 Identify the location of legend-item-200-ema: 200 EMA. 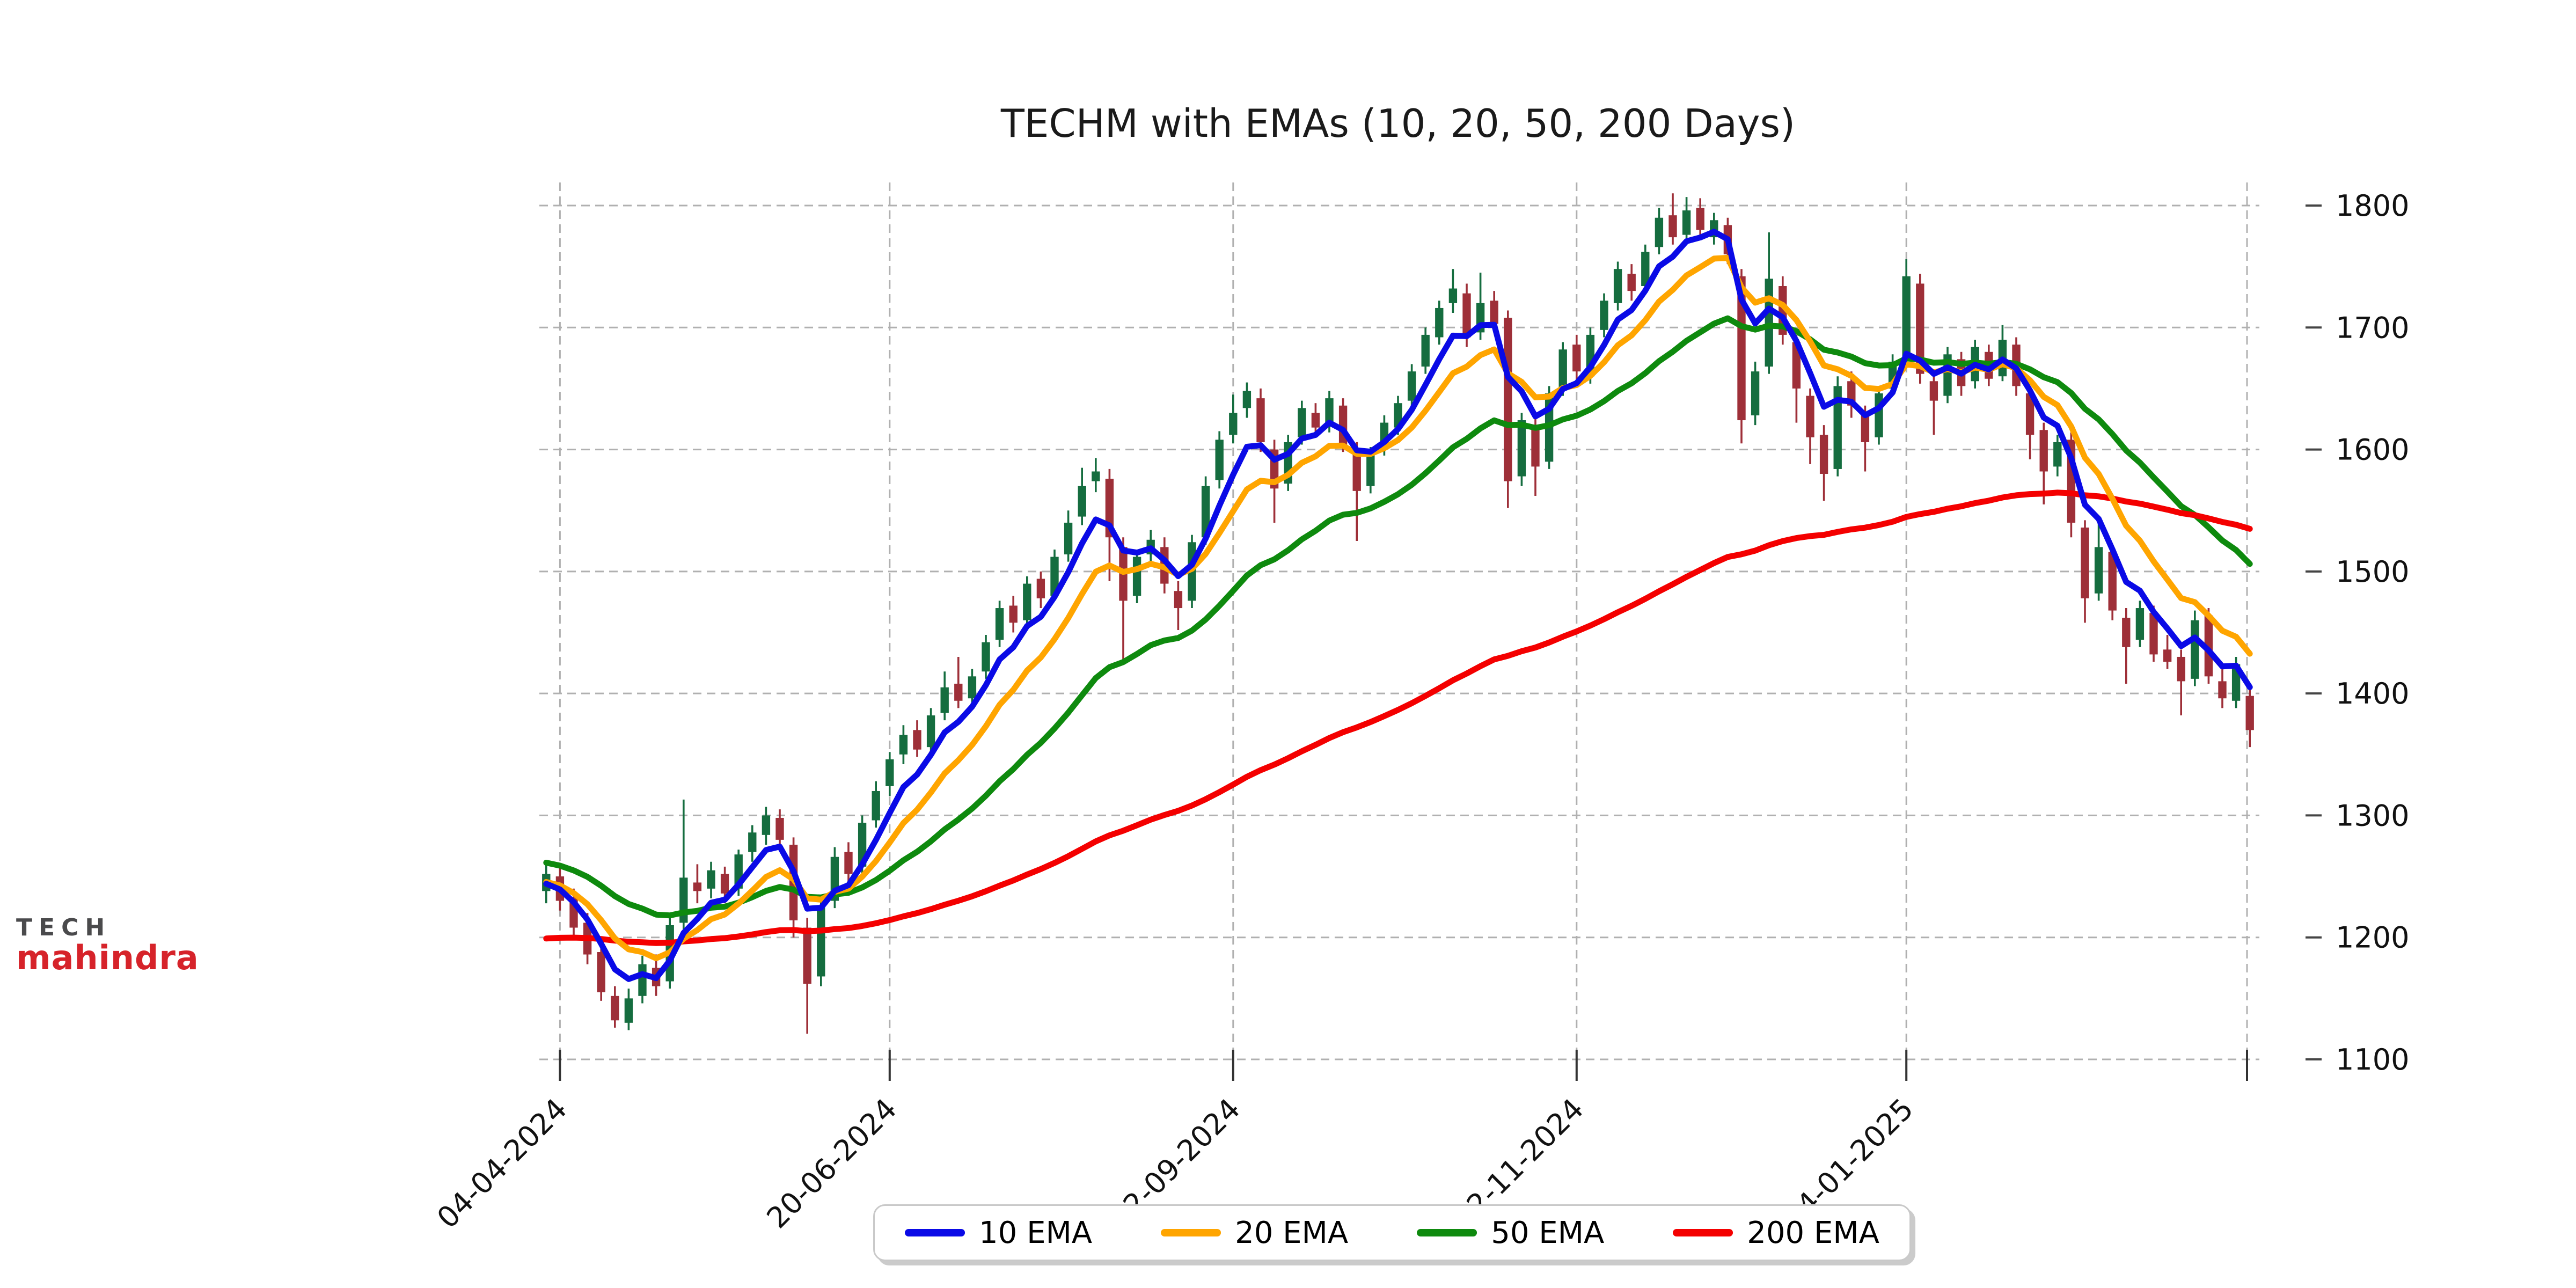
(1776, 1233).